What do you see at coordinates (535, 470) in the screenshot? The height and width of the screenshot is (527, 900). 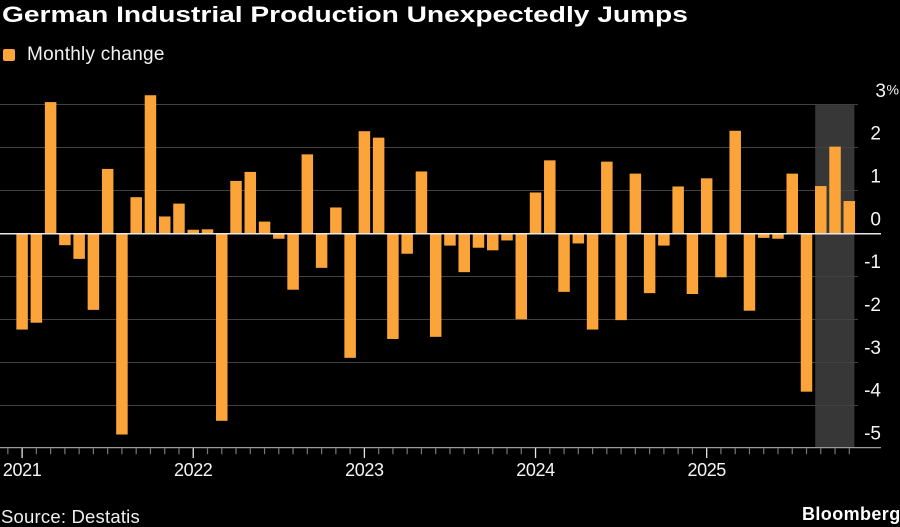 I see `svg-text: 2024` at bounding box center [535, 470].